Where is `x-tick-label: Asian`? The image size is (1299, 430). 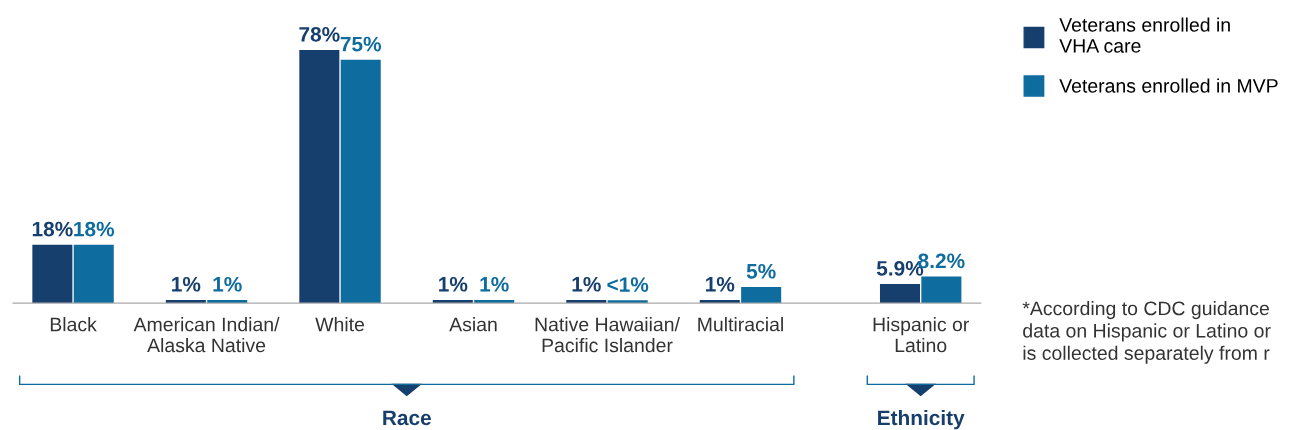
x-tick-label: Asian is located at coordinates (473, 324).